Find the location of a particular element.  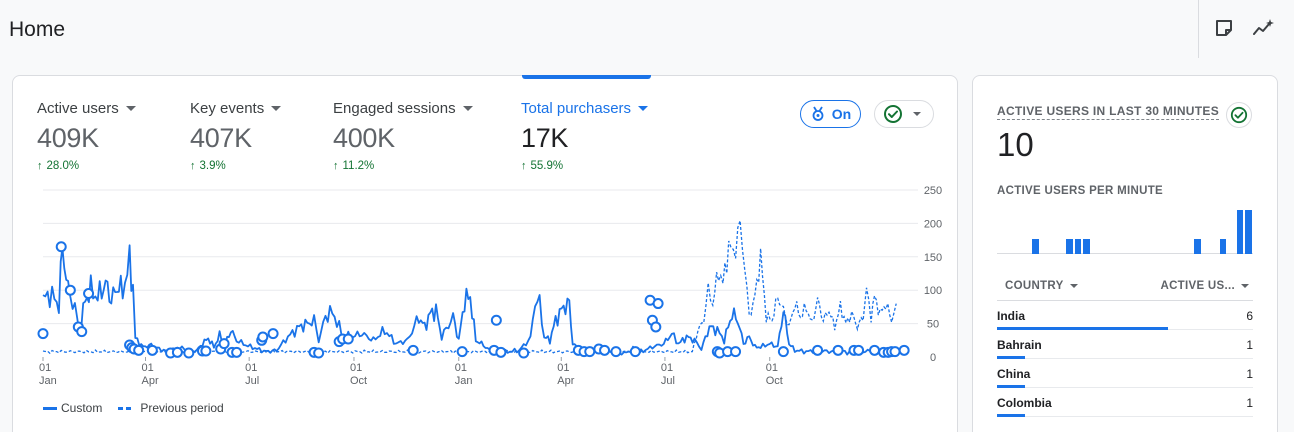

insights-sparkle-icon is located at coordinates (1264, 28).